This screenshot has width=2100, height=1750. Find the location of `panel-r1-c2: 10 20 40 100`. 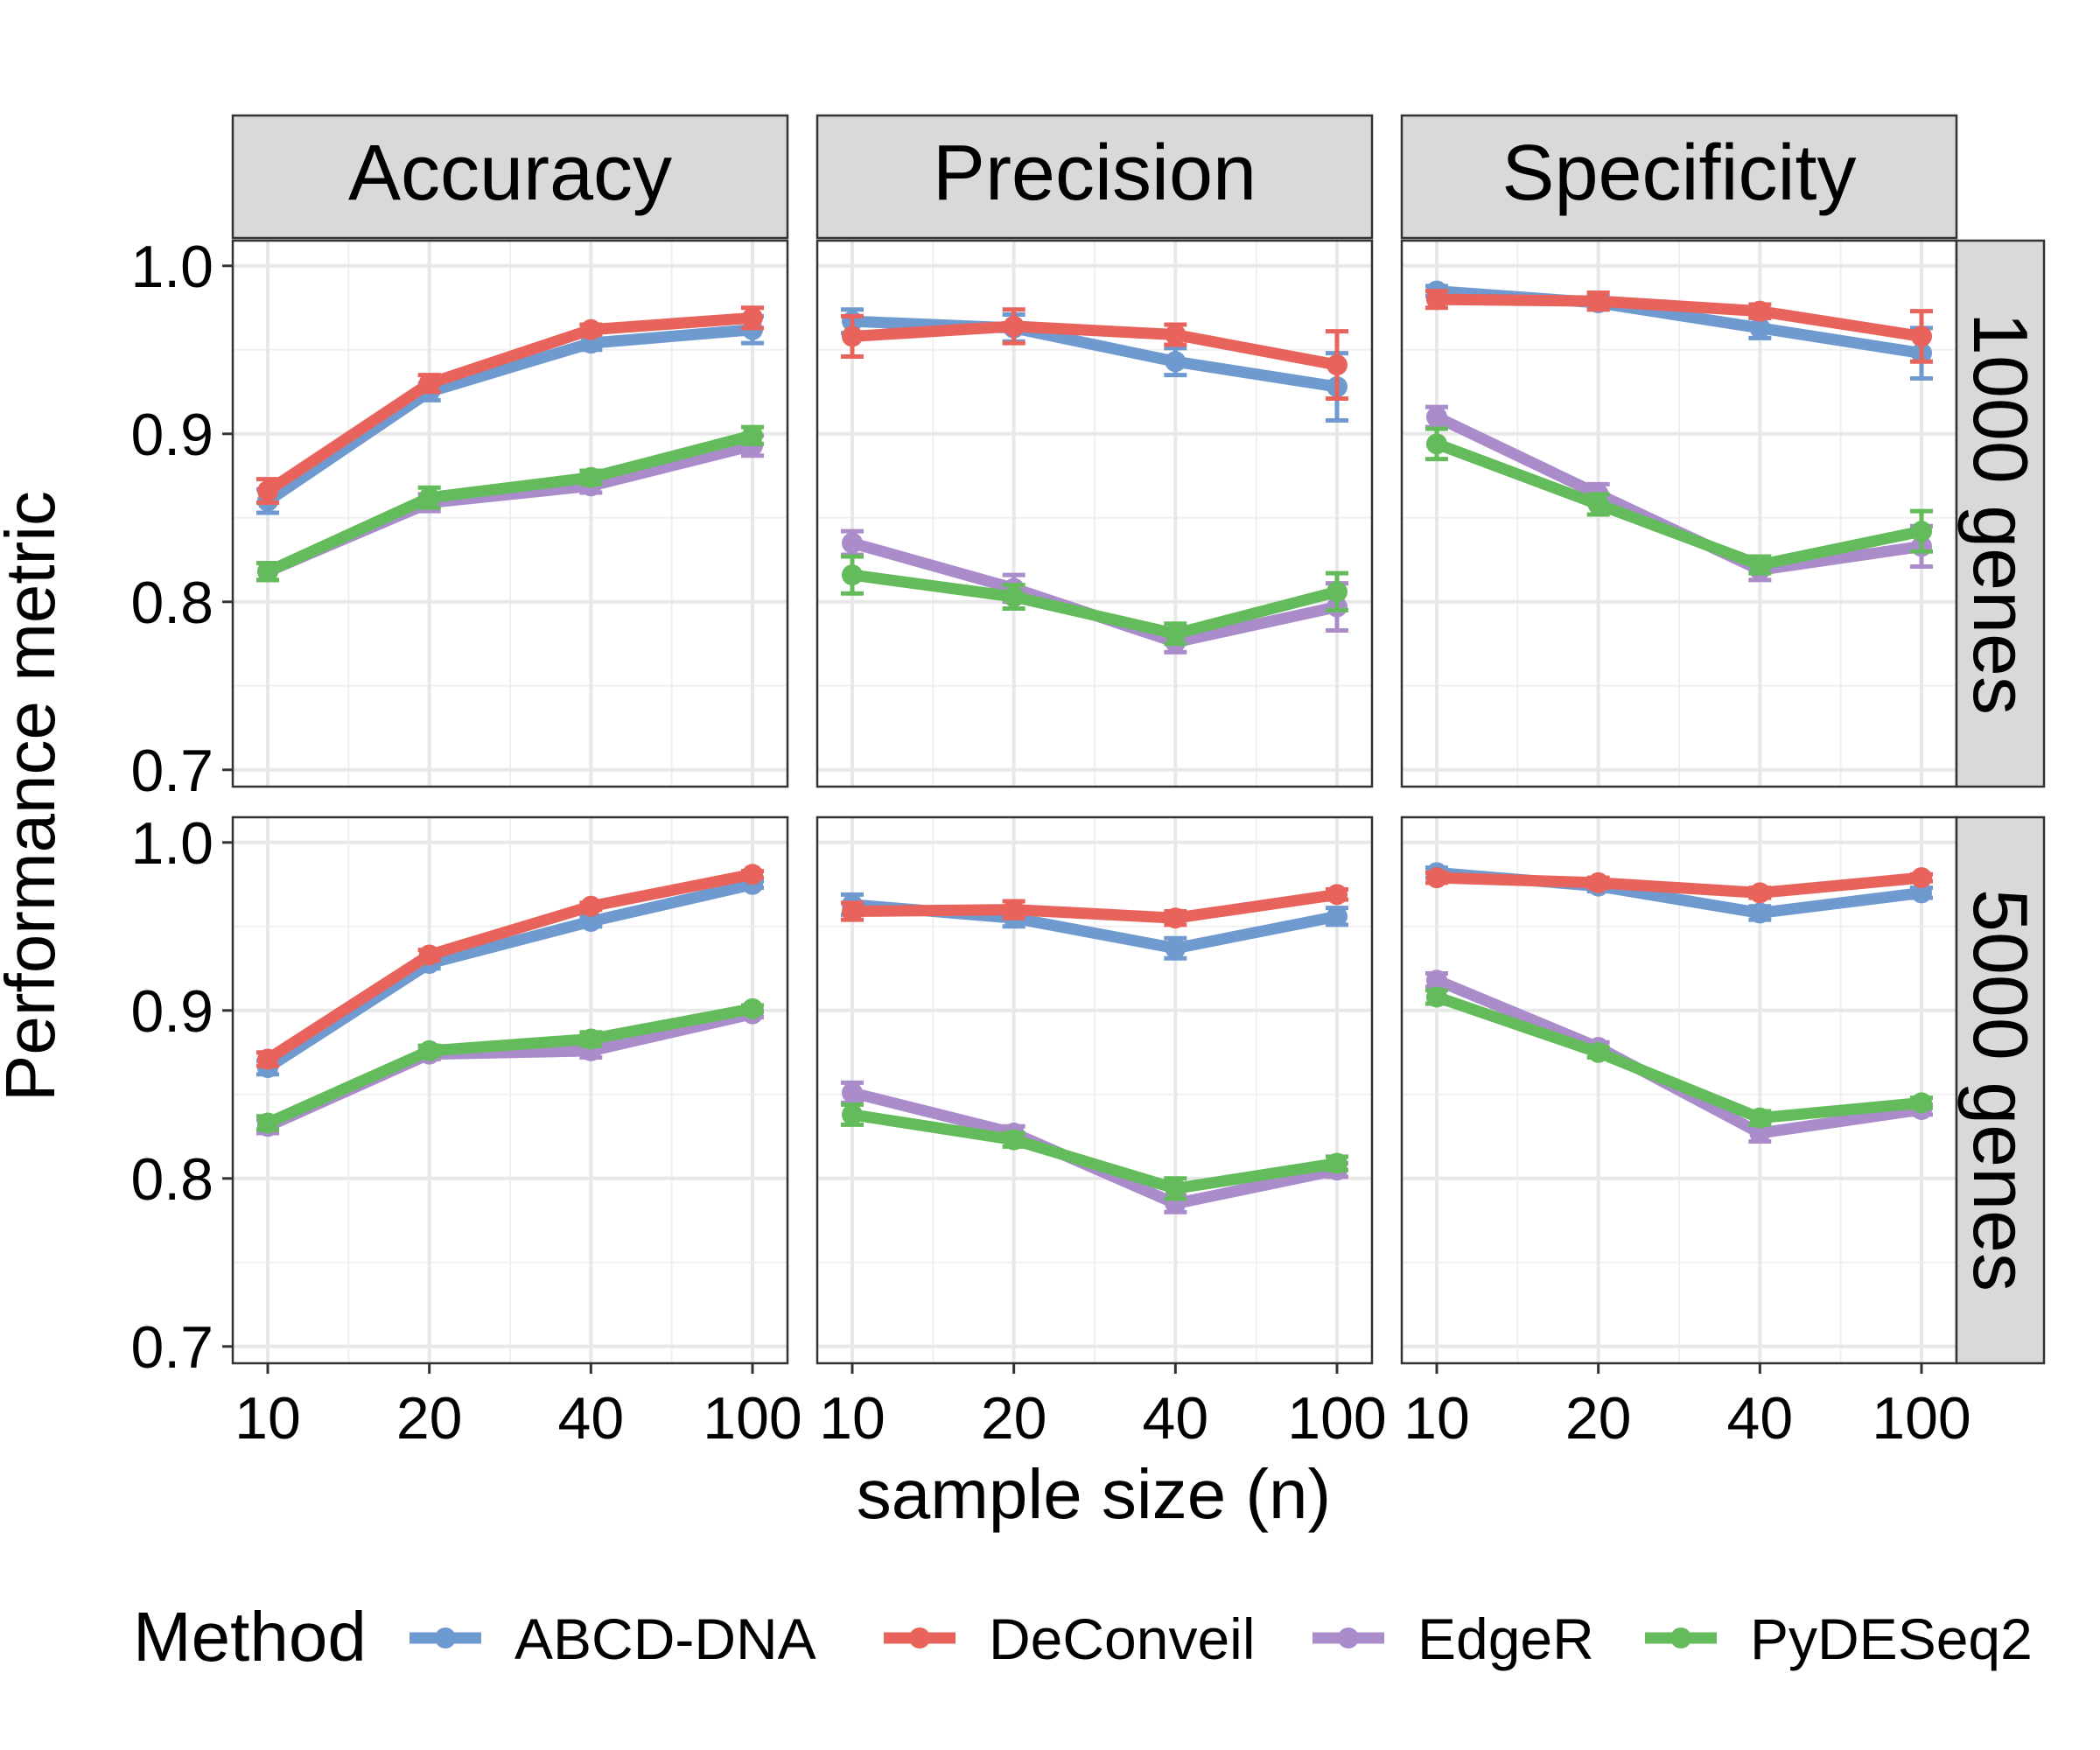

panel-r1-c2: 10 20 40 100 is located at coordinates (1685, 1134).